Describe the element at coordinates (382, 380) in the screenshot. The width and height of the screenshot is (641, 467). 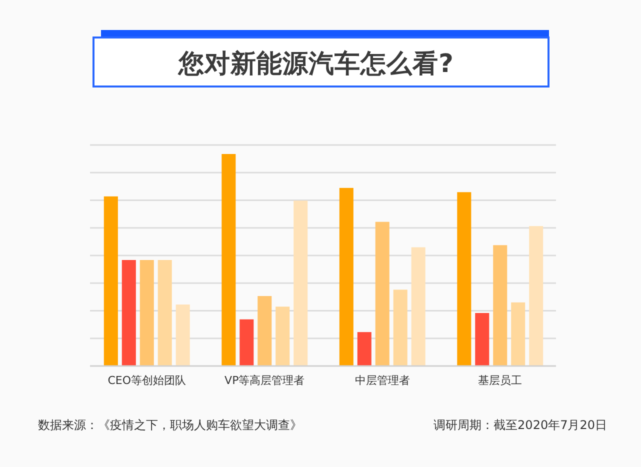
I see `x-tick-label: 中层管理者` at that location.